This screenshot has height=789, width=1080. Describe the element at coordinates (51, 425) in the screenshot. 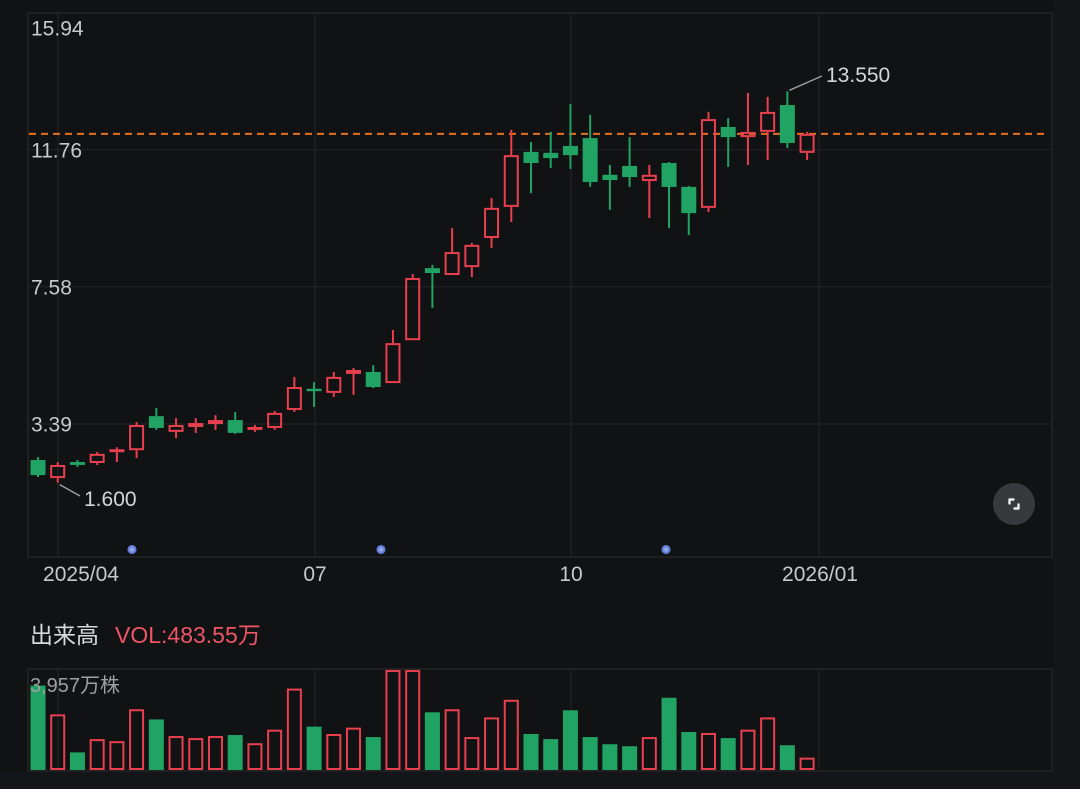

I see `y-axis-label: 3.39` at that location.